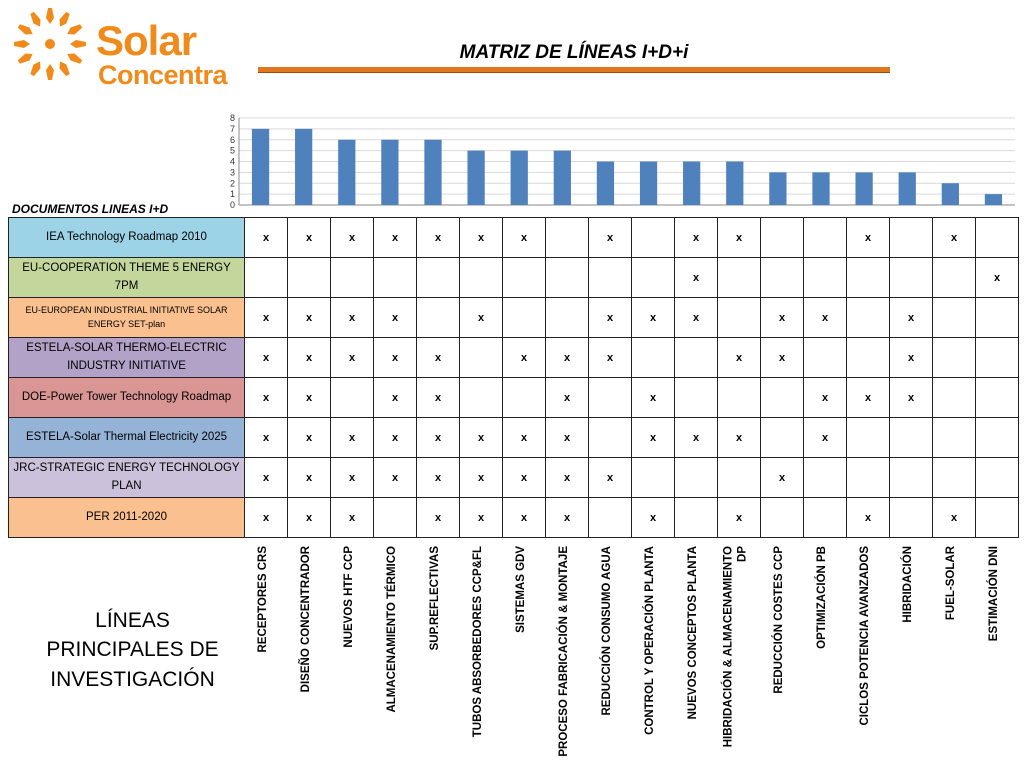 This screenshot has height=768, width=1024. What do you see at coordinates (434, 653) in the screenshot?
I see `column-label: SUP.REFLECTIVAS` at bounding box center [434, 653].